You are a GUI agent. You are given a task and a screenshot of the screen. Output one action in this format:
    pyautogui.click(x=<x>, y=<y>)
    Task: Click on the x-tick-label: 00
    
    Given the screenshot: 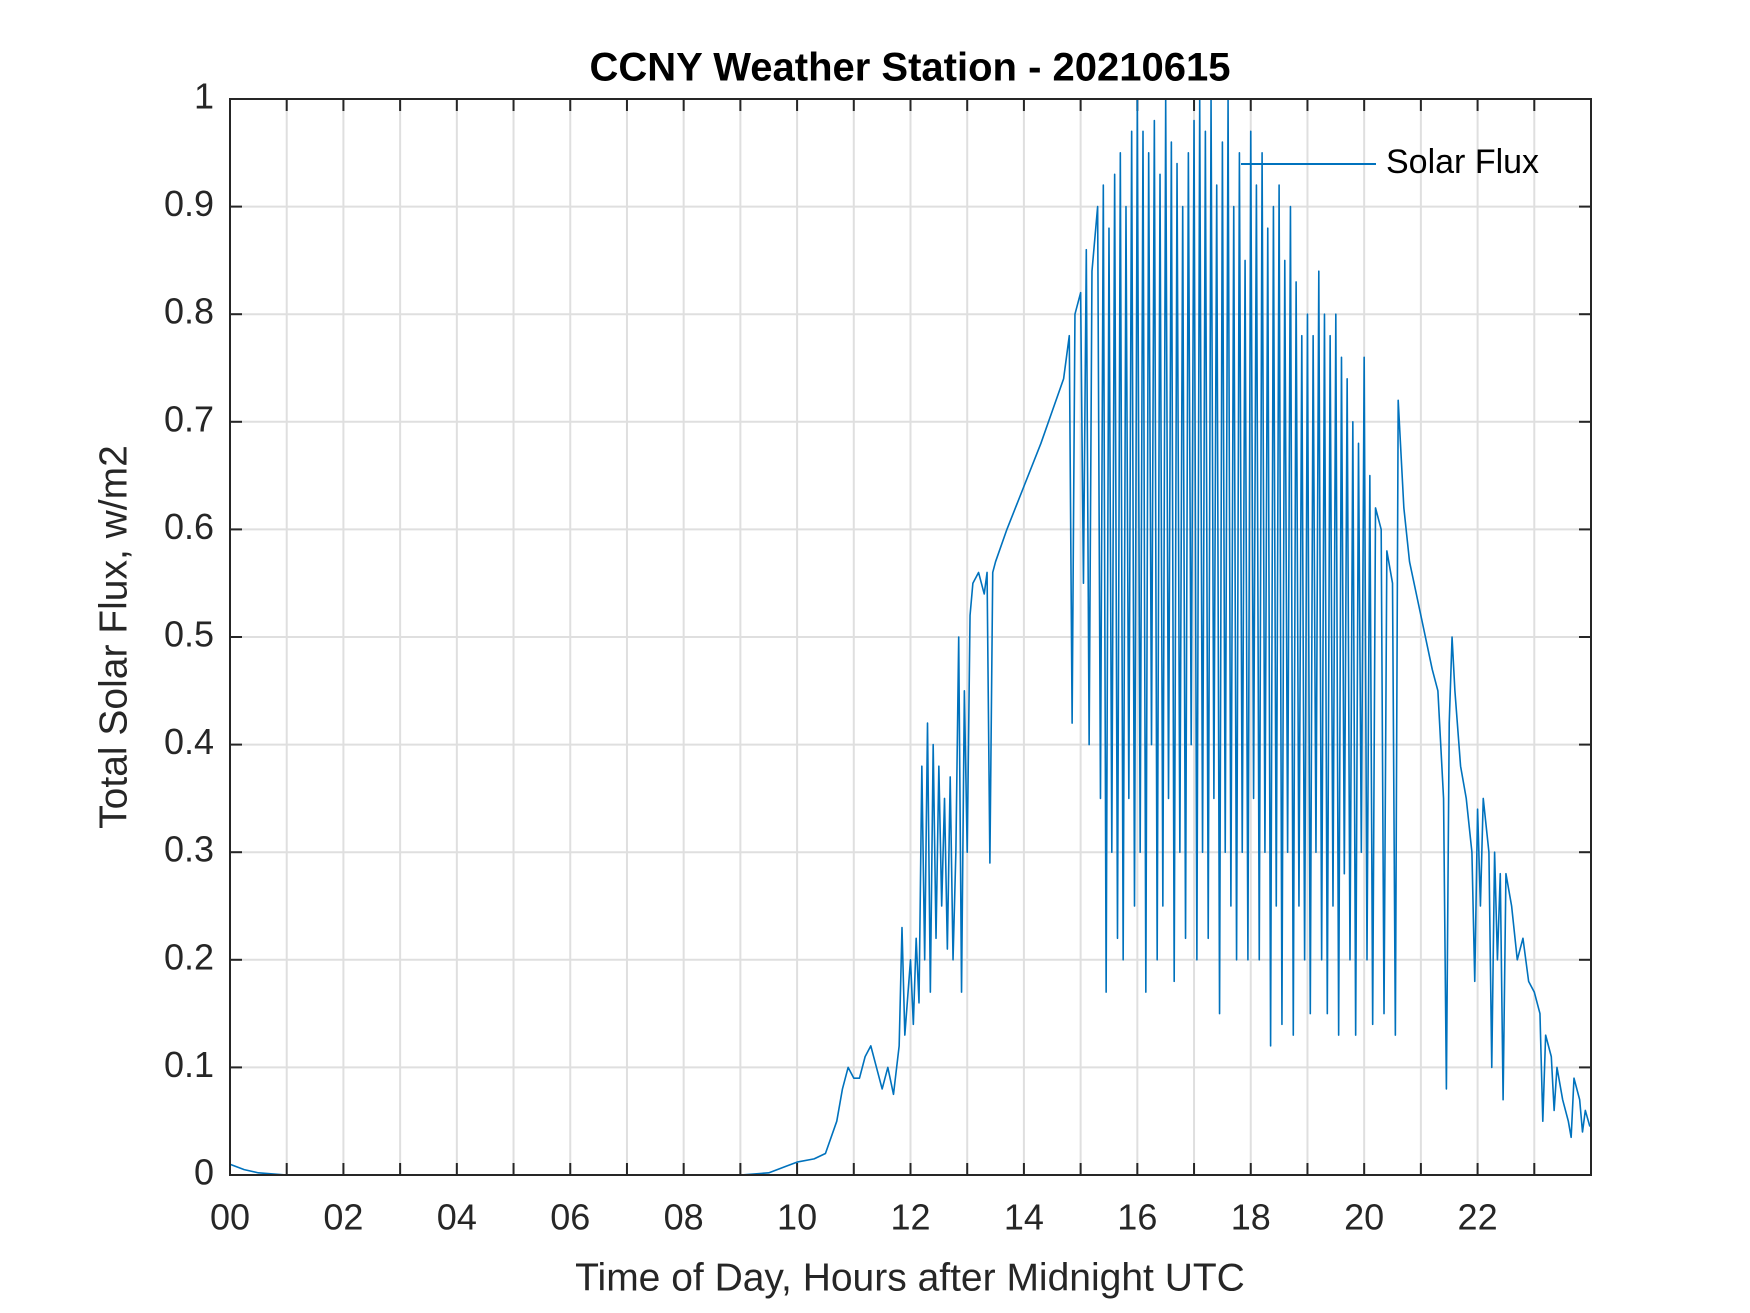 What is the action you would take?
    pyautogui.click(x=230, y=1217)
    